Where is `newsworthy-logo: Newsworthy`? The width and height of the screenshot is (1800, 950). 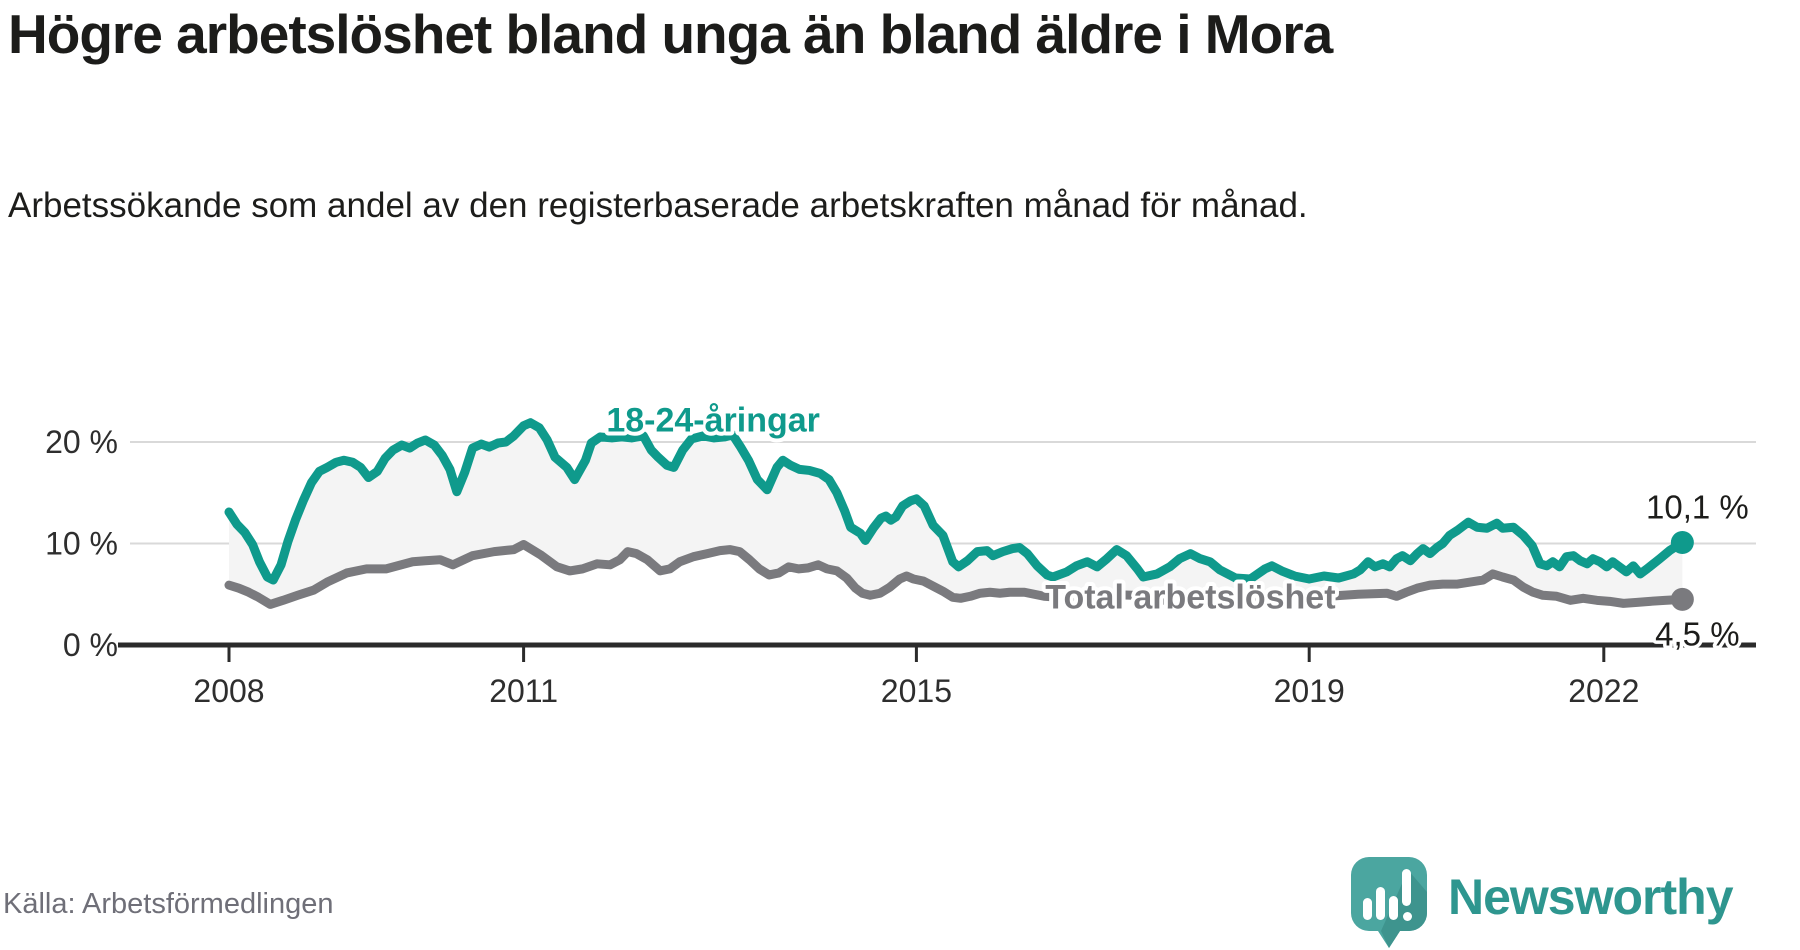 newsworthy-logo: Newsworthy is located at coordinates (1575, 902).